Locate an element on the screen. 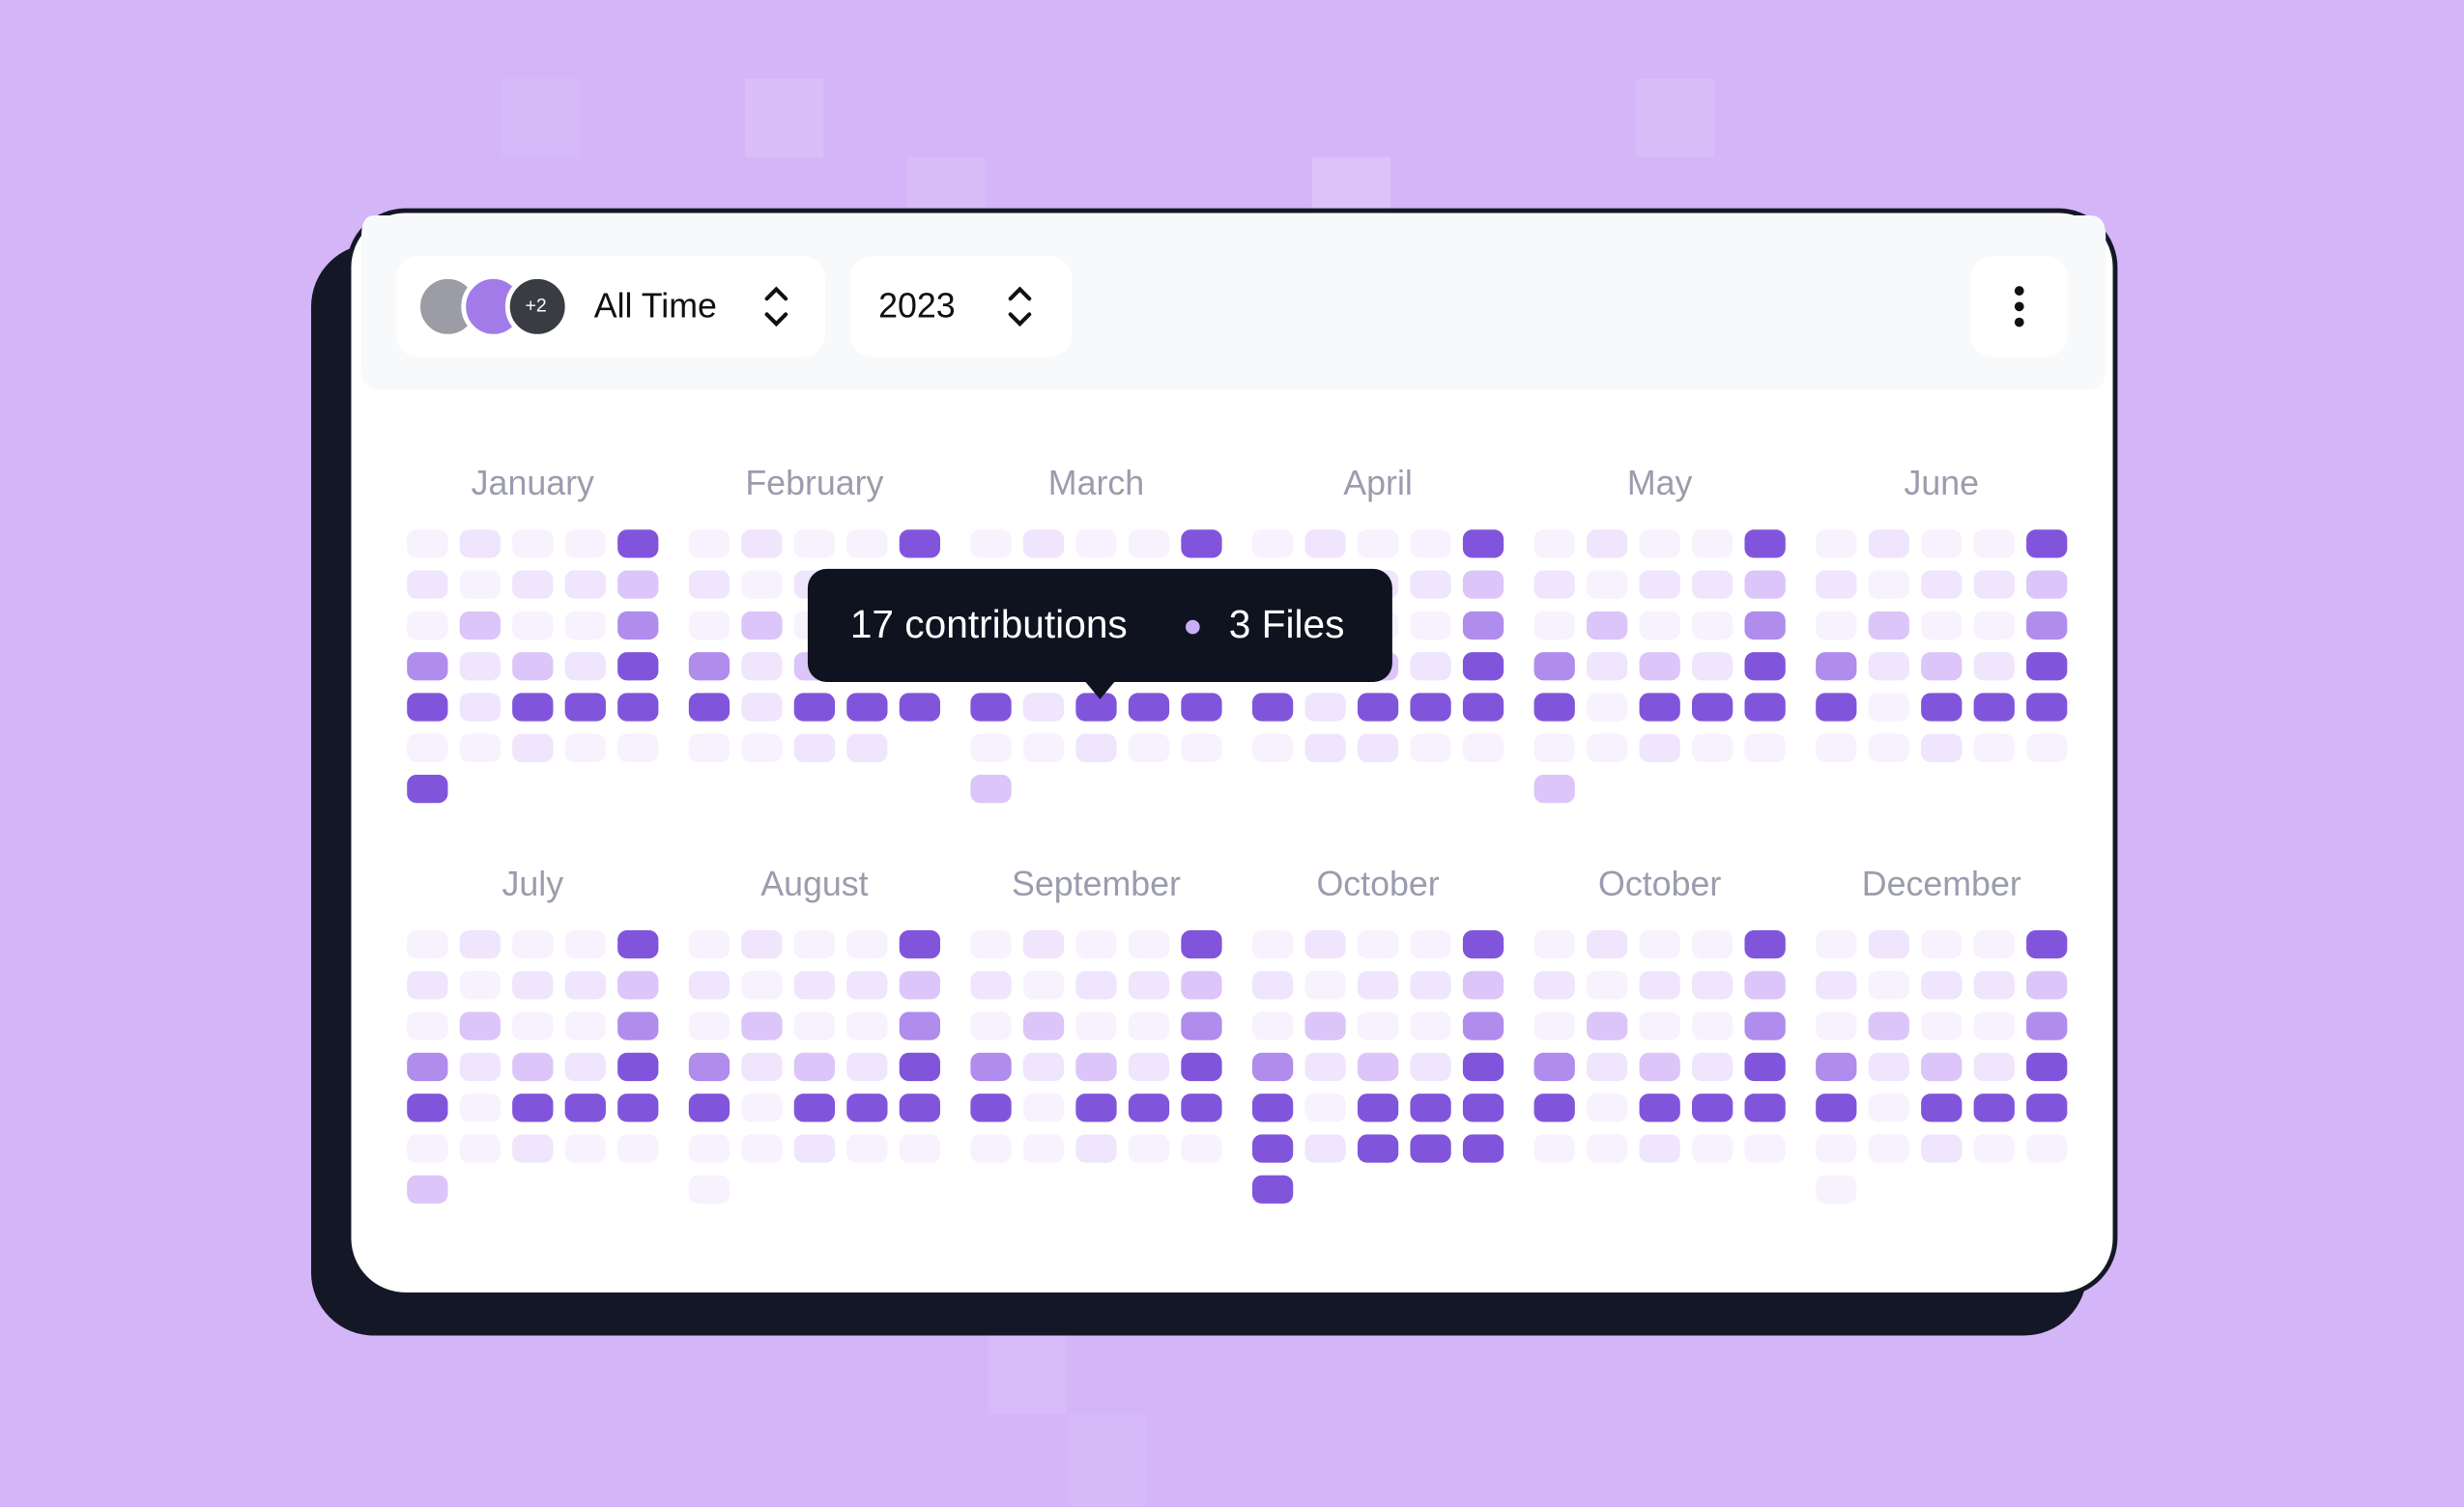 The height and width of the screenshot is (1507, 2464). year-select is located at coordinates (961, 306).